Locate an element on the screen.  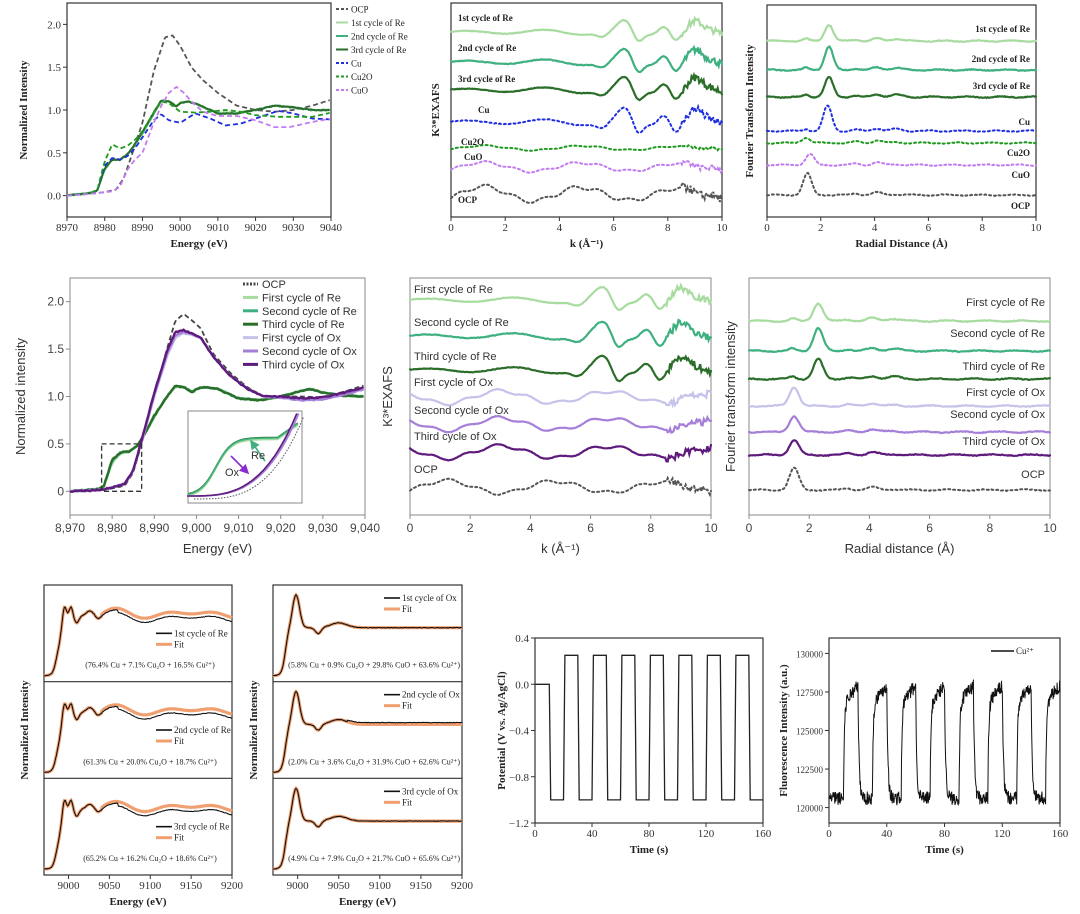
legend-label: 1st cycle of Re is located at coordinates (378, 23).